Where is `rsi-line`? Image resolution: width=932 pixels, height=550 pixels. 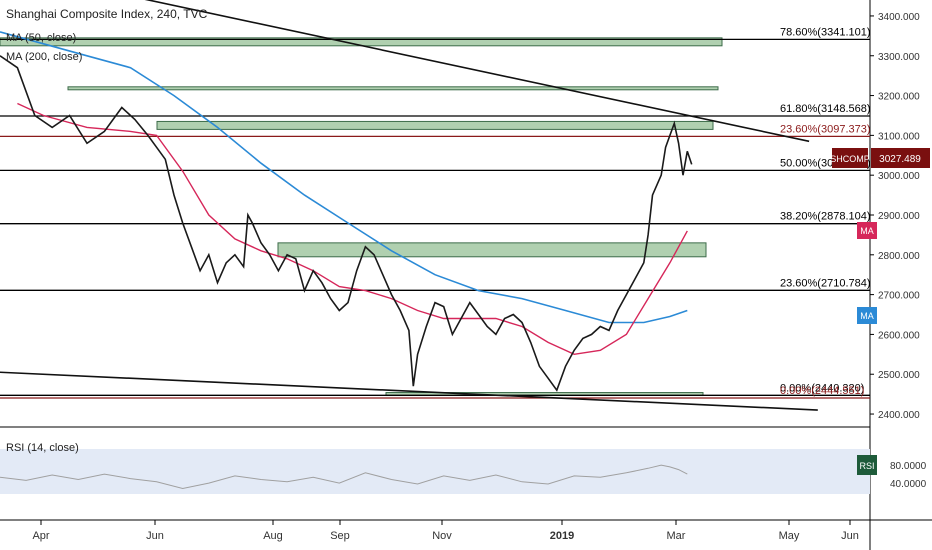
rsi-line is located at coordinates (344, 477).